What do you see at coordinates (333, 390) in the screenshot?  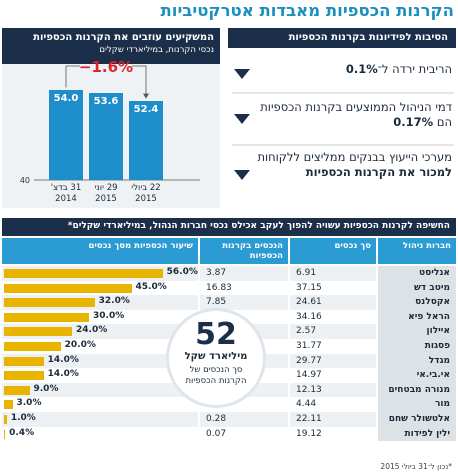 I see `table-cell: 12.13` at bounding box center [333, 390].